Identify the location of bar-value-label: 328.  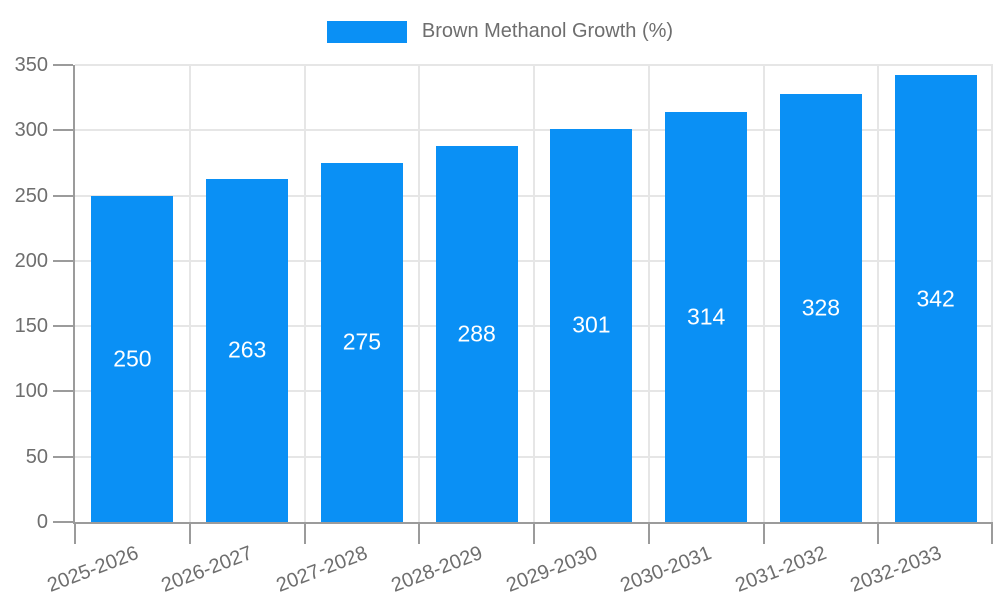
(821, 307).